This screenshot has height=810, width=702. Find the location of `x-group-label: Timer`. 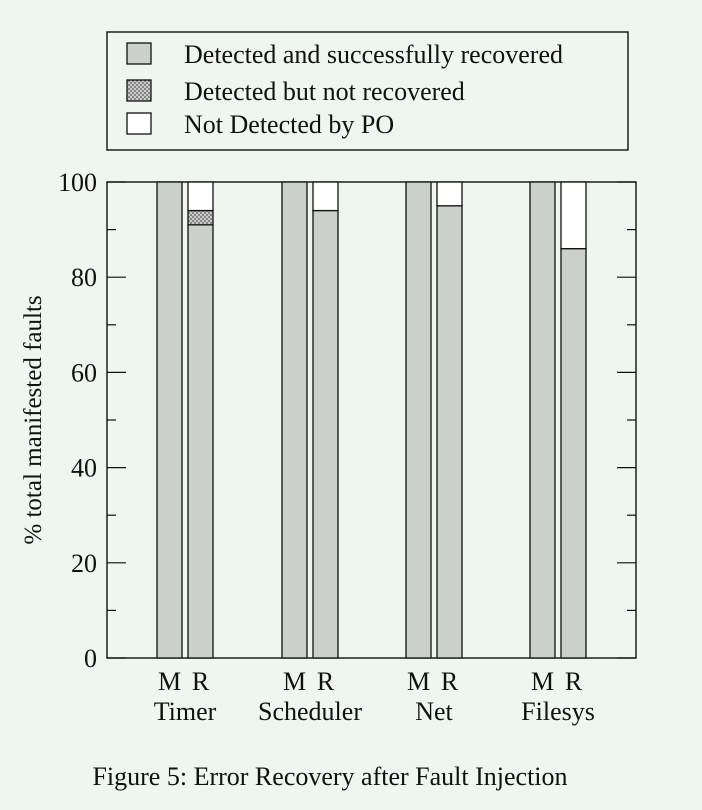

x-group-label: Timer is located at coordinates (185, 711).